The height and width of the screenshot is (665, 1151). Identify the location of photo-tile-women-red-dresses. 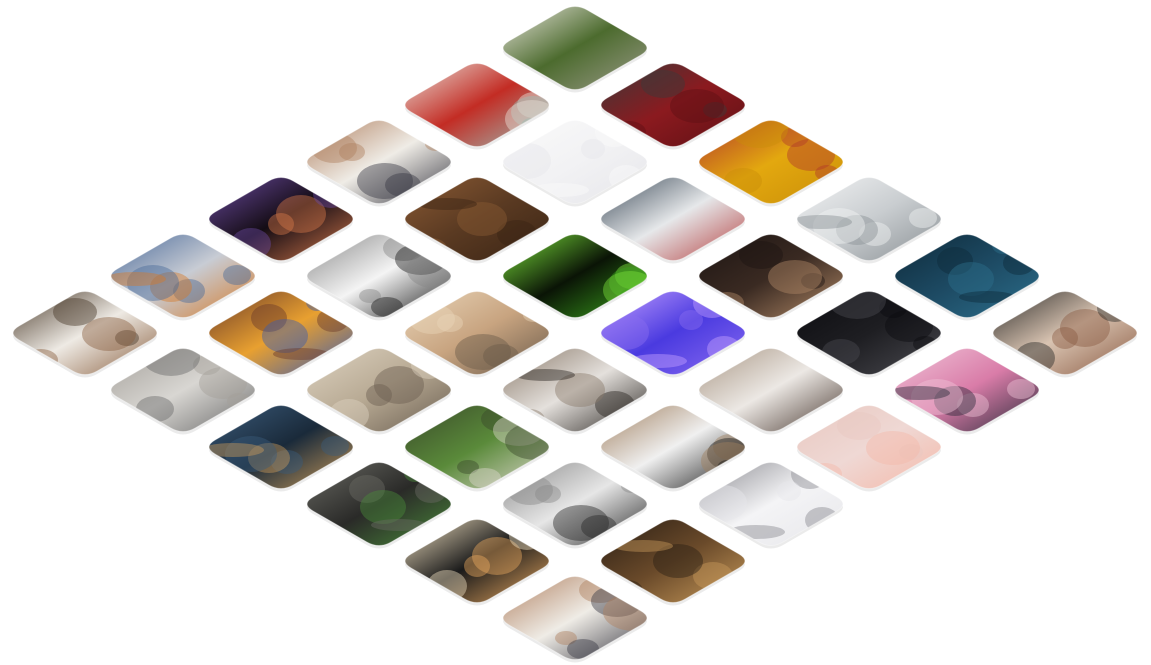
(477, 106).